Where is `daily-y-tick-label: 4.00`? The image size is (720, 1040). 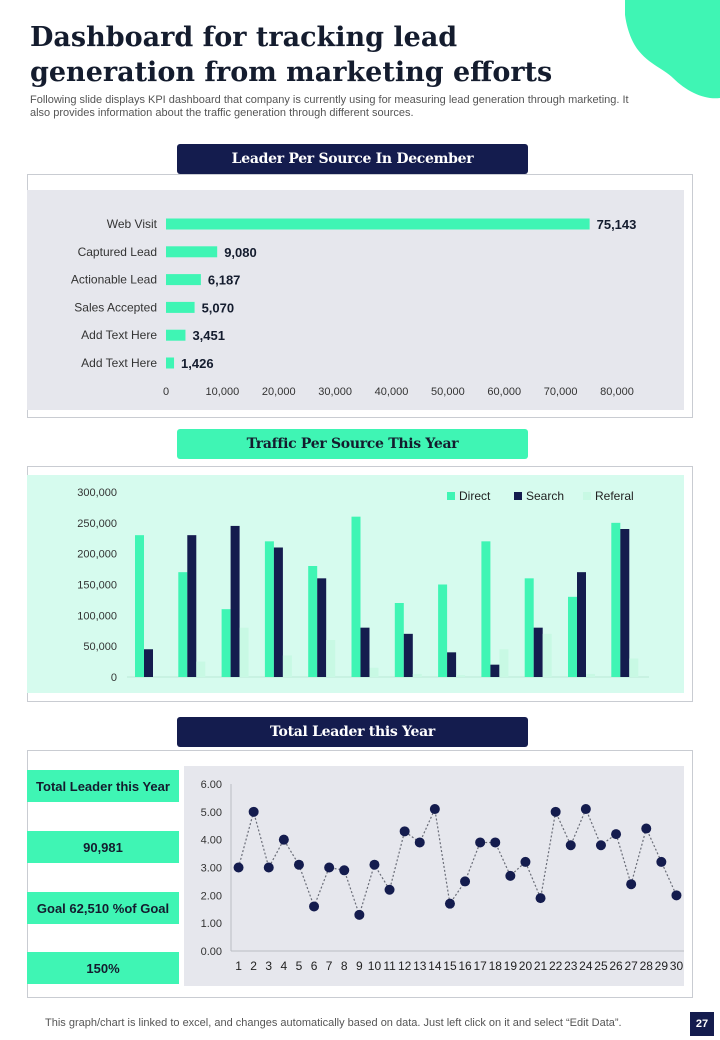 daily-y-tick-label: 4.00 is located at coordinates (211, 841).